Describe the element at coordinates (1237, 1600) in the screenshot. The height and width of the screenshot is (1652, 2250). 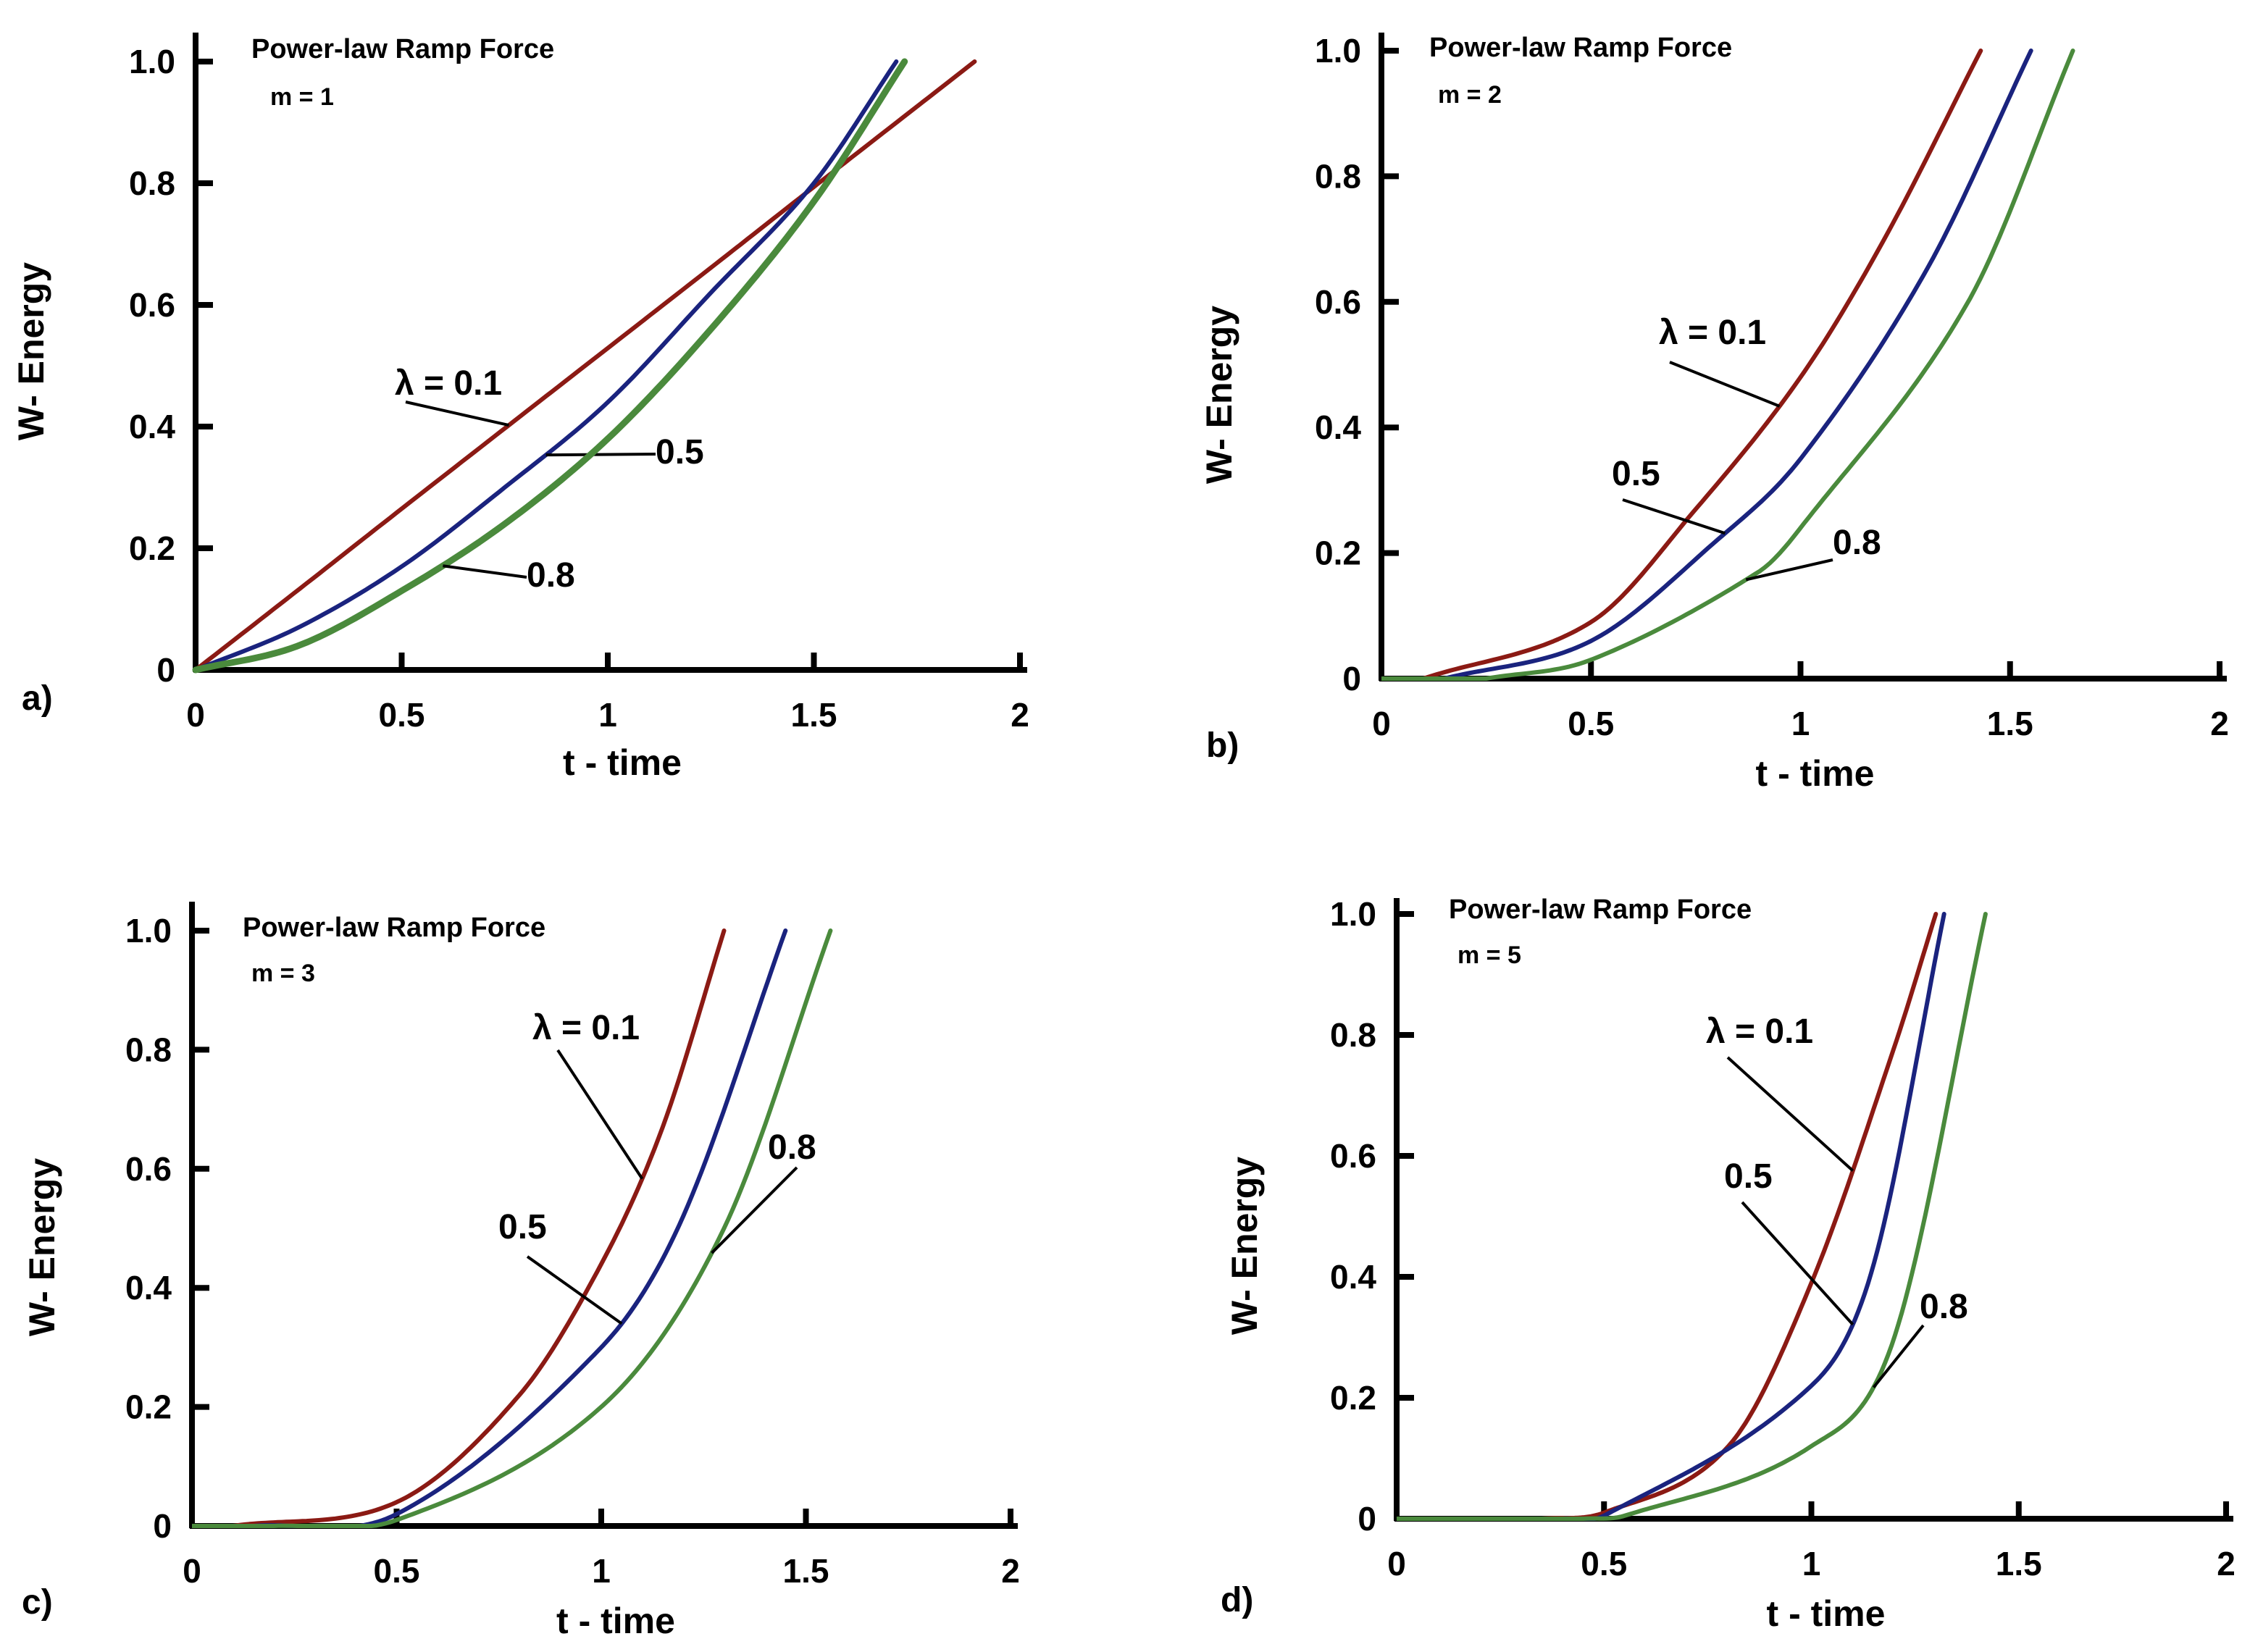
I see `panel-letter: d)` at that location.